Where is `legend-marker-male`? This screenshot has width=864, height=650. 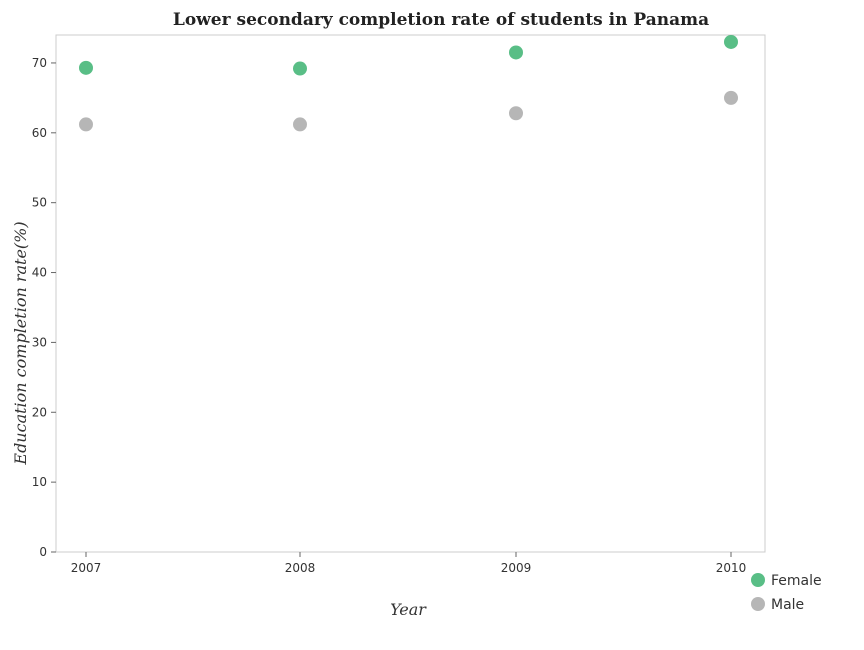
legend-marker-male is located at coordinates (758, 604).